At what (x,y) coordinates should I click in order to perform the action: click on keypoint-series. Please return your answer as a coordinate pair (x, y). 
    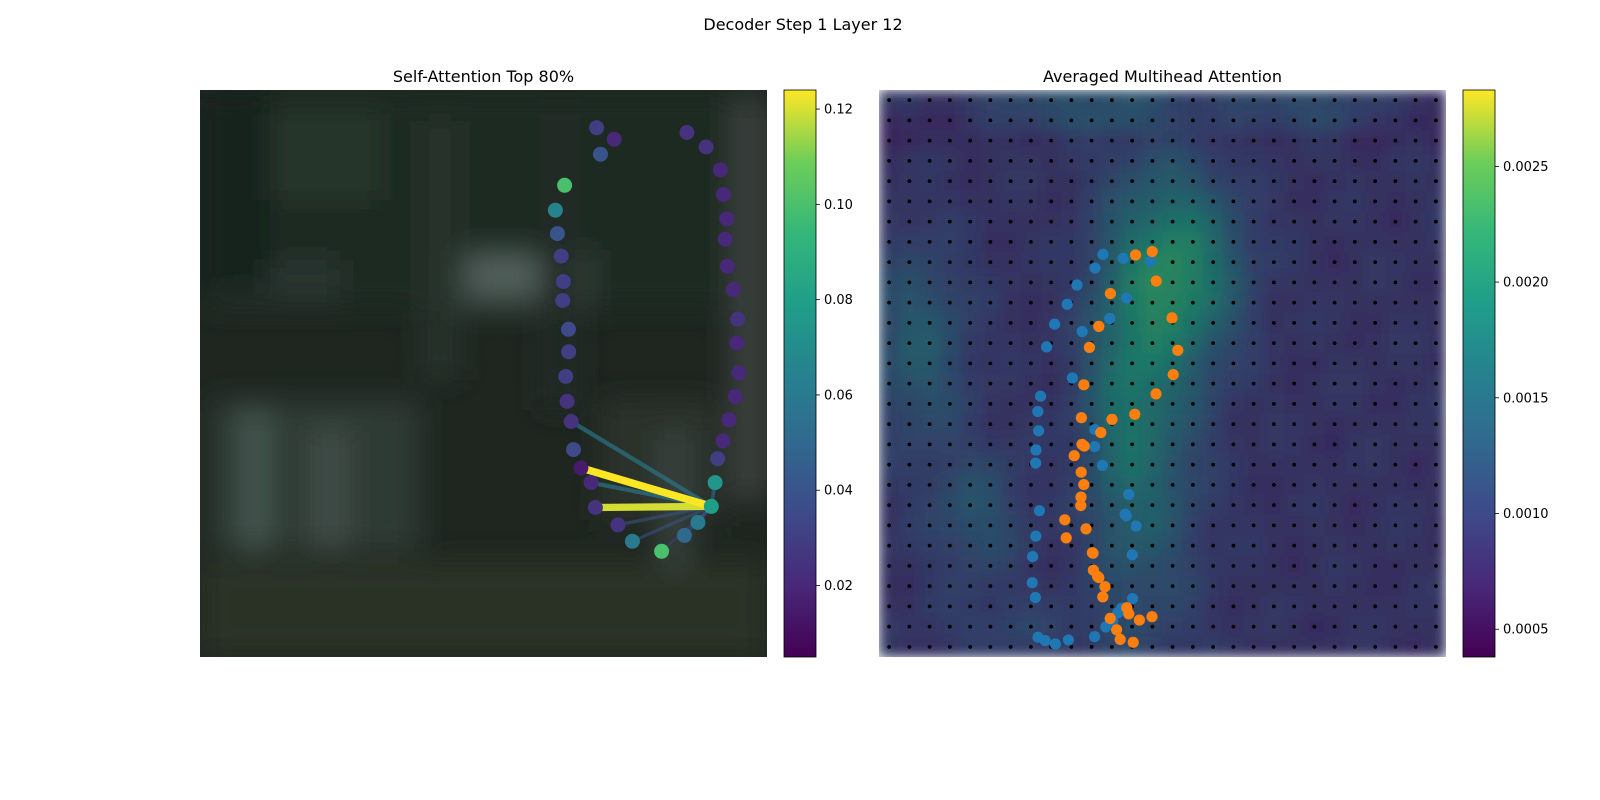
    Looking at the image, I should click on (1105, 448).